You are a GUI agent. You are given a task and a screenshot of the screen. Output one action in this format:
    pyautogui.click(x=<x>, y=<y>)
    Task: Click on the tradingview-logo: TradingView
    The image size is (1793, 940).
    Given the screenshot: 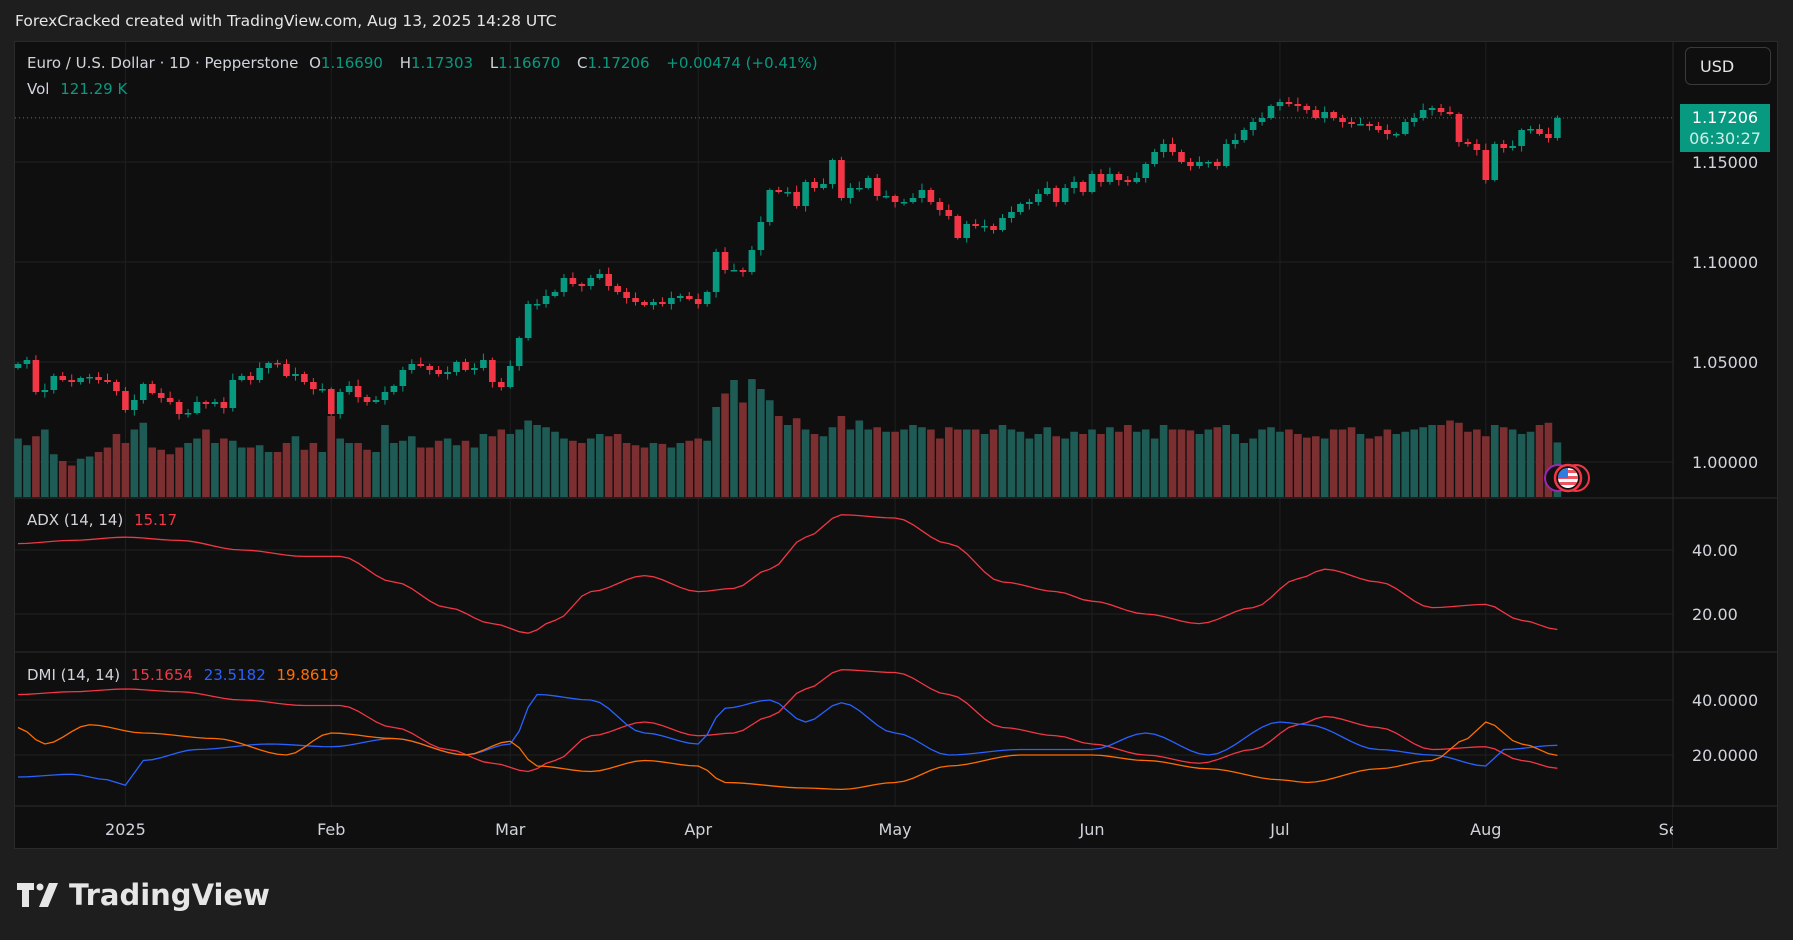 What is the action you would take?
    pyautogui.click(x=143, y=895)
    